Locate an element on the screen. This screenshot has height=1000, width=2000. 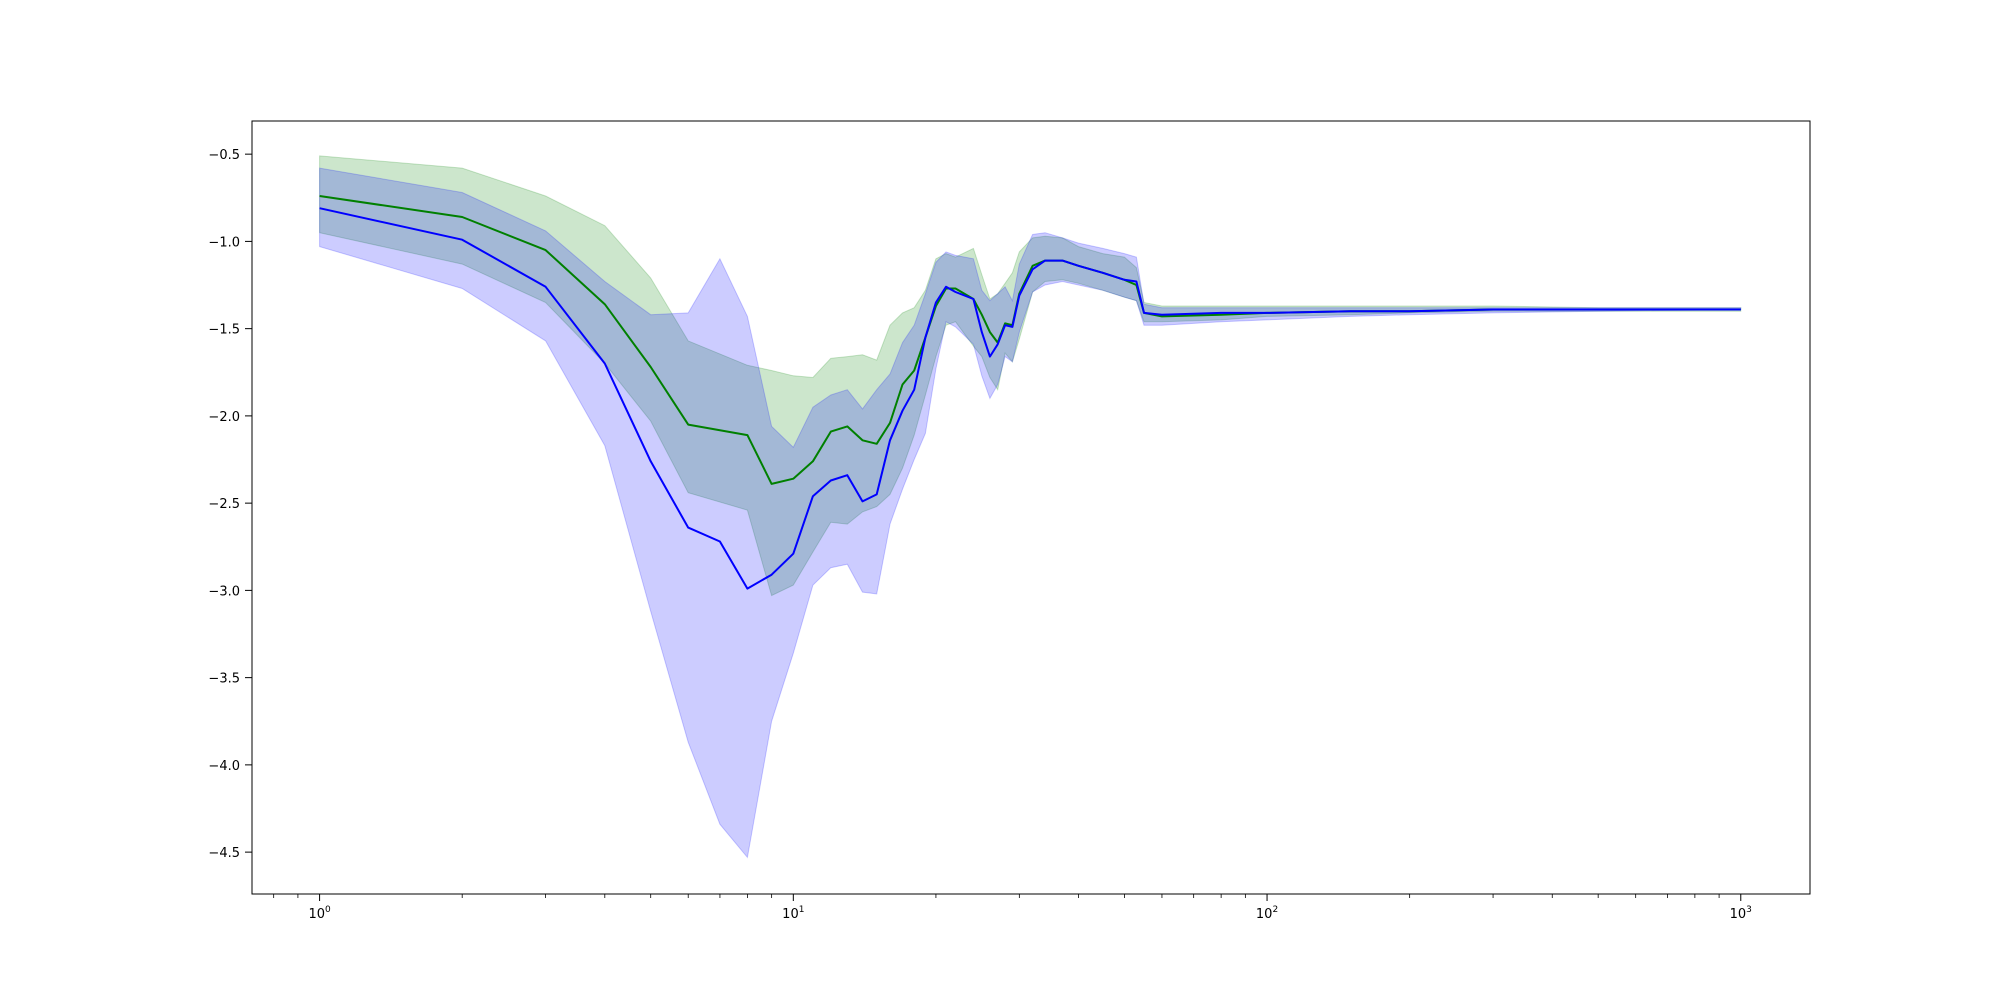
y-tick-label: −4.0 is located at coordinates (224, 766).